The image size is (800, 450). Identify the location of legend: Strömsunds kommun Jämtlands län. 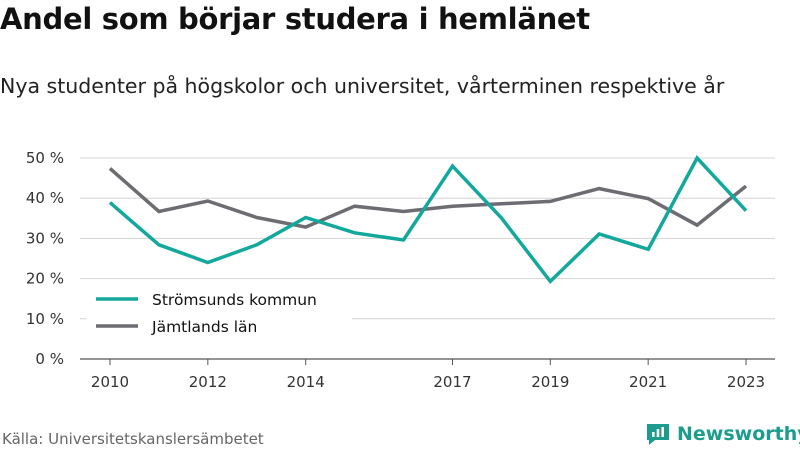
(219, 314).